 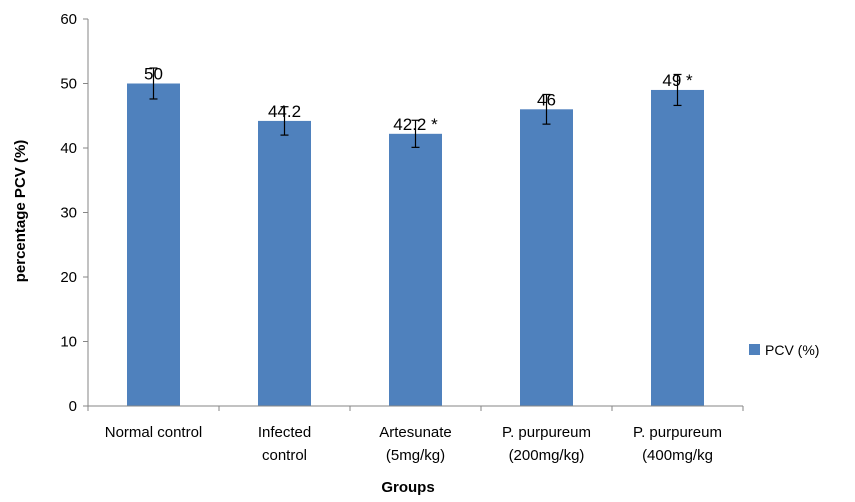 I want to click on data-labels: 50 44.2 42.2 * 46 49 *, so click(x=418, y=99).